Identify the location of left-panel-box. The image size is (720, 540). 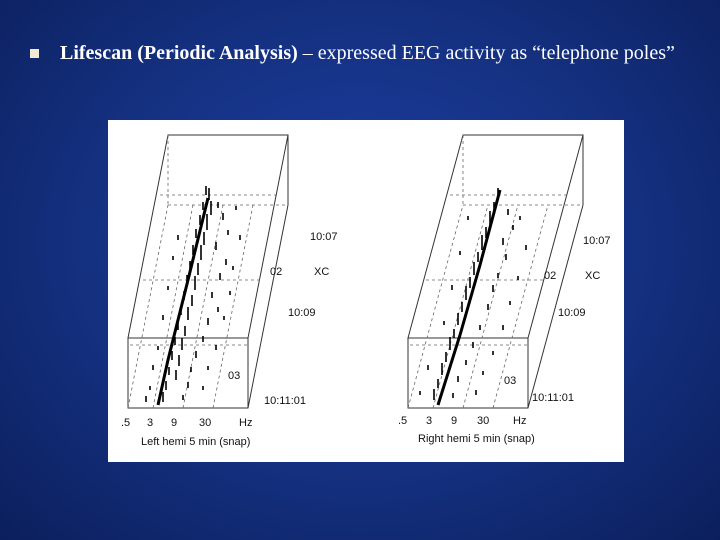
(208, 271).